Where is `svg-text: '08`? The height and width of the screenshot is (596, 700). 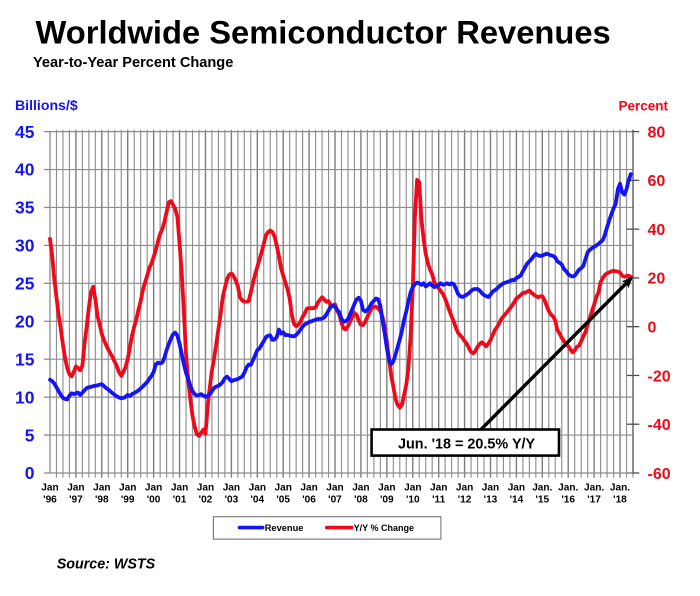
svg-text: '08 is located at coordinates (361, 500).